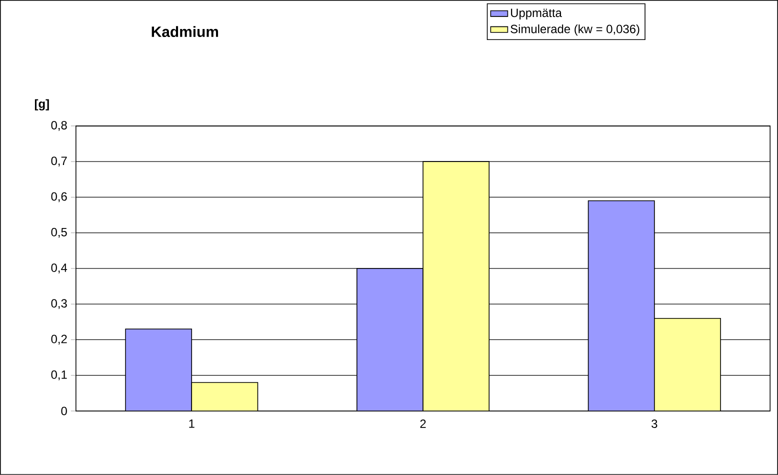 This screenshot has height=475, width=778. Describe the element at coordinates (59, 126) in the screenshot. I see `y-tick-label: 0,8` at that location.